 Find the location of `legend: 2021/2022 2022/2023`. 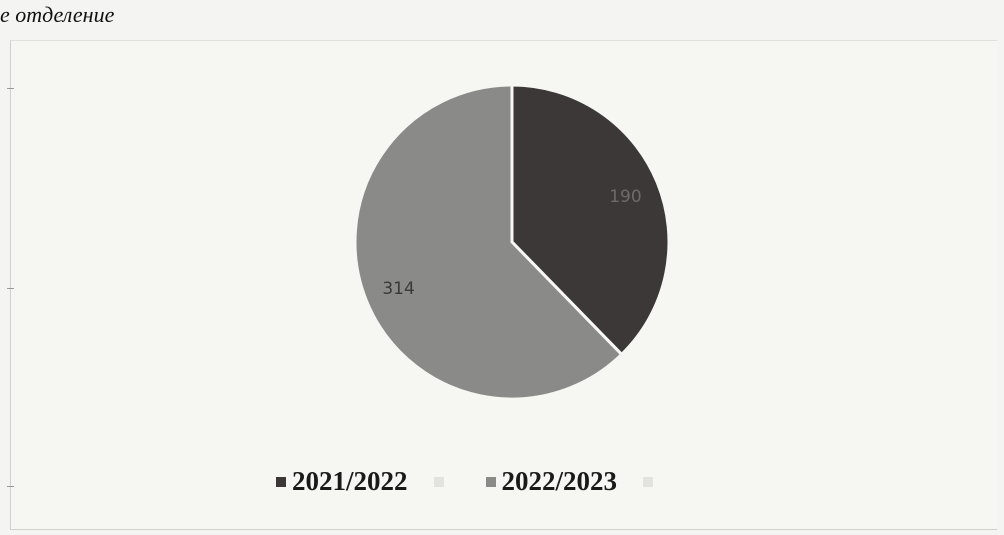

legend: 2021/2022 2022/2023 is located at coordinates (485, 481).